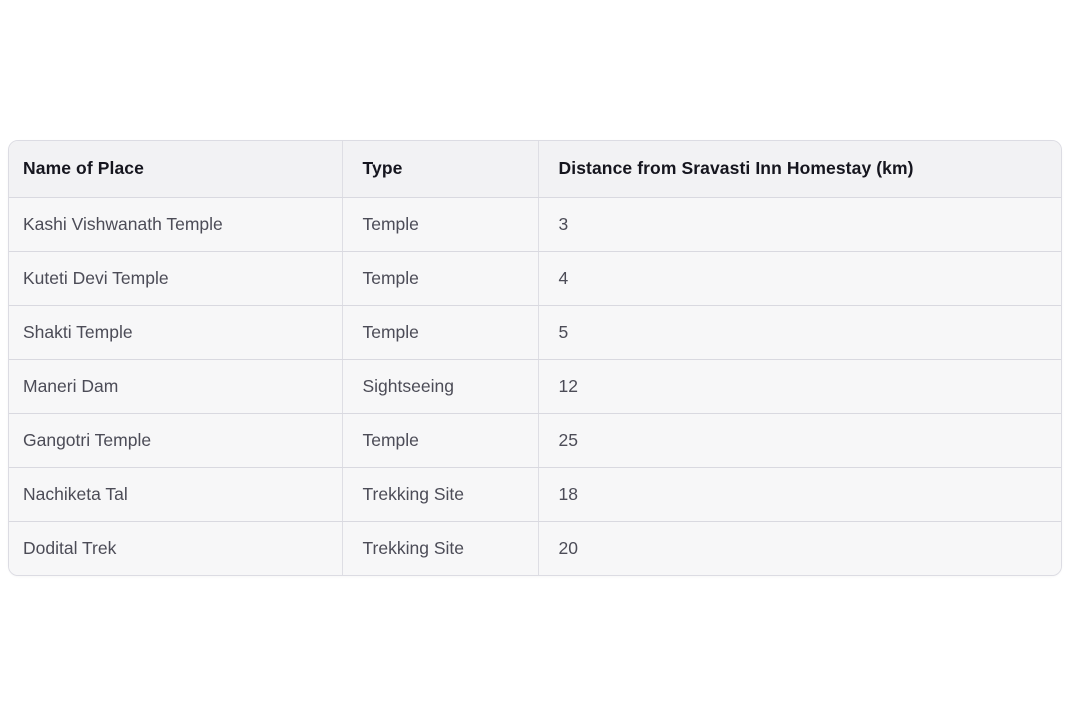 Image resolution: width=1080 pixels, height=720 pixels. I want to click on column-header-distance: Distance from Sravasti Inn Homestay (km), so click(799, 169).